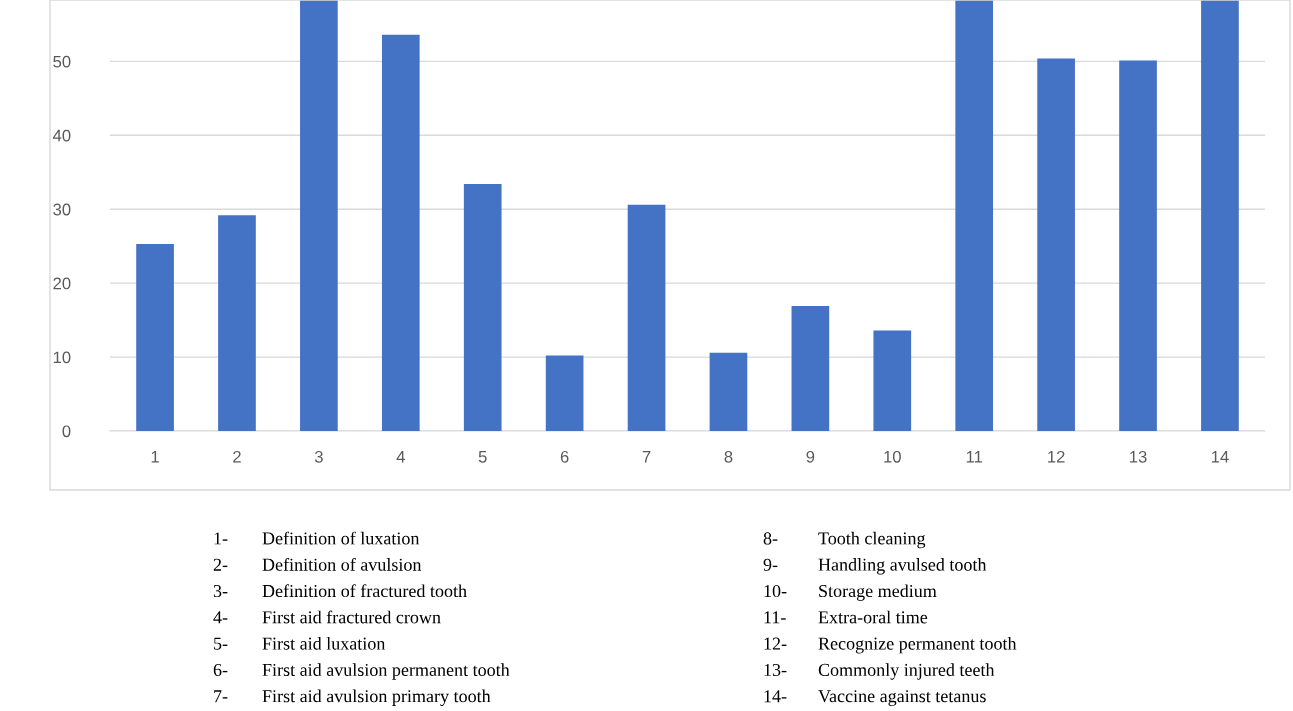  What do you see at coordinates (352, 698) in the screenshot?
I see `text: 7- First aid avulsion primary tooth` at bounding box center [352, 698].